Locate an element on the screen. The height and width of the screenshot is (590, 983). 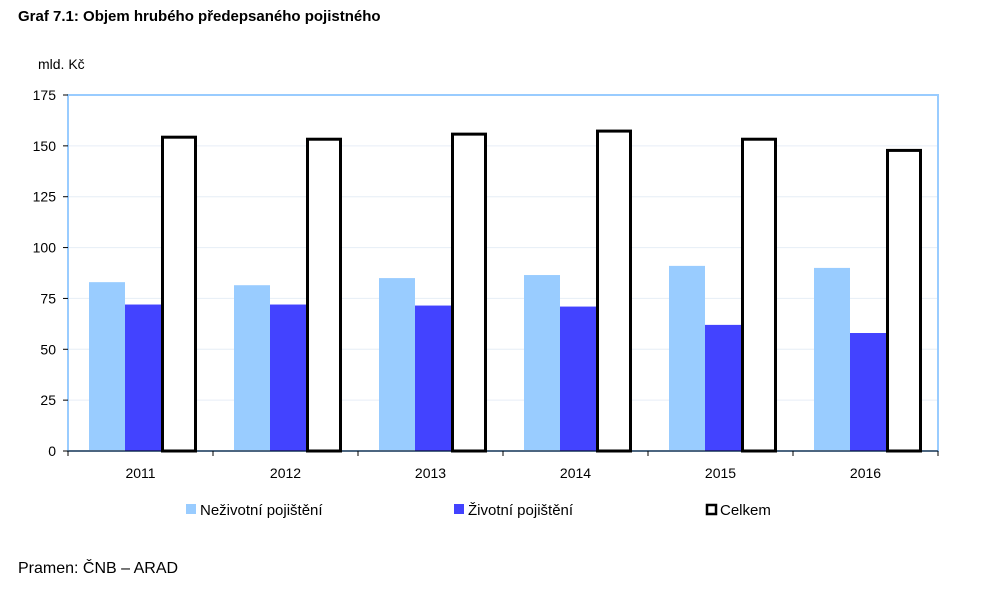
bar-zivotni-2014 is located at coordinates (578, 378).